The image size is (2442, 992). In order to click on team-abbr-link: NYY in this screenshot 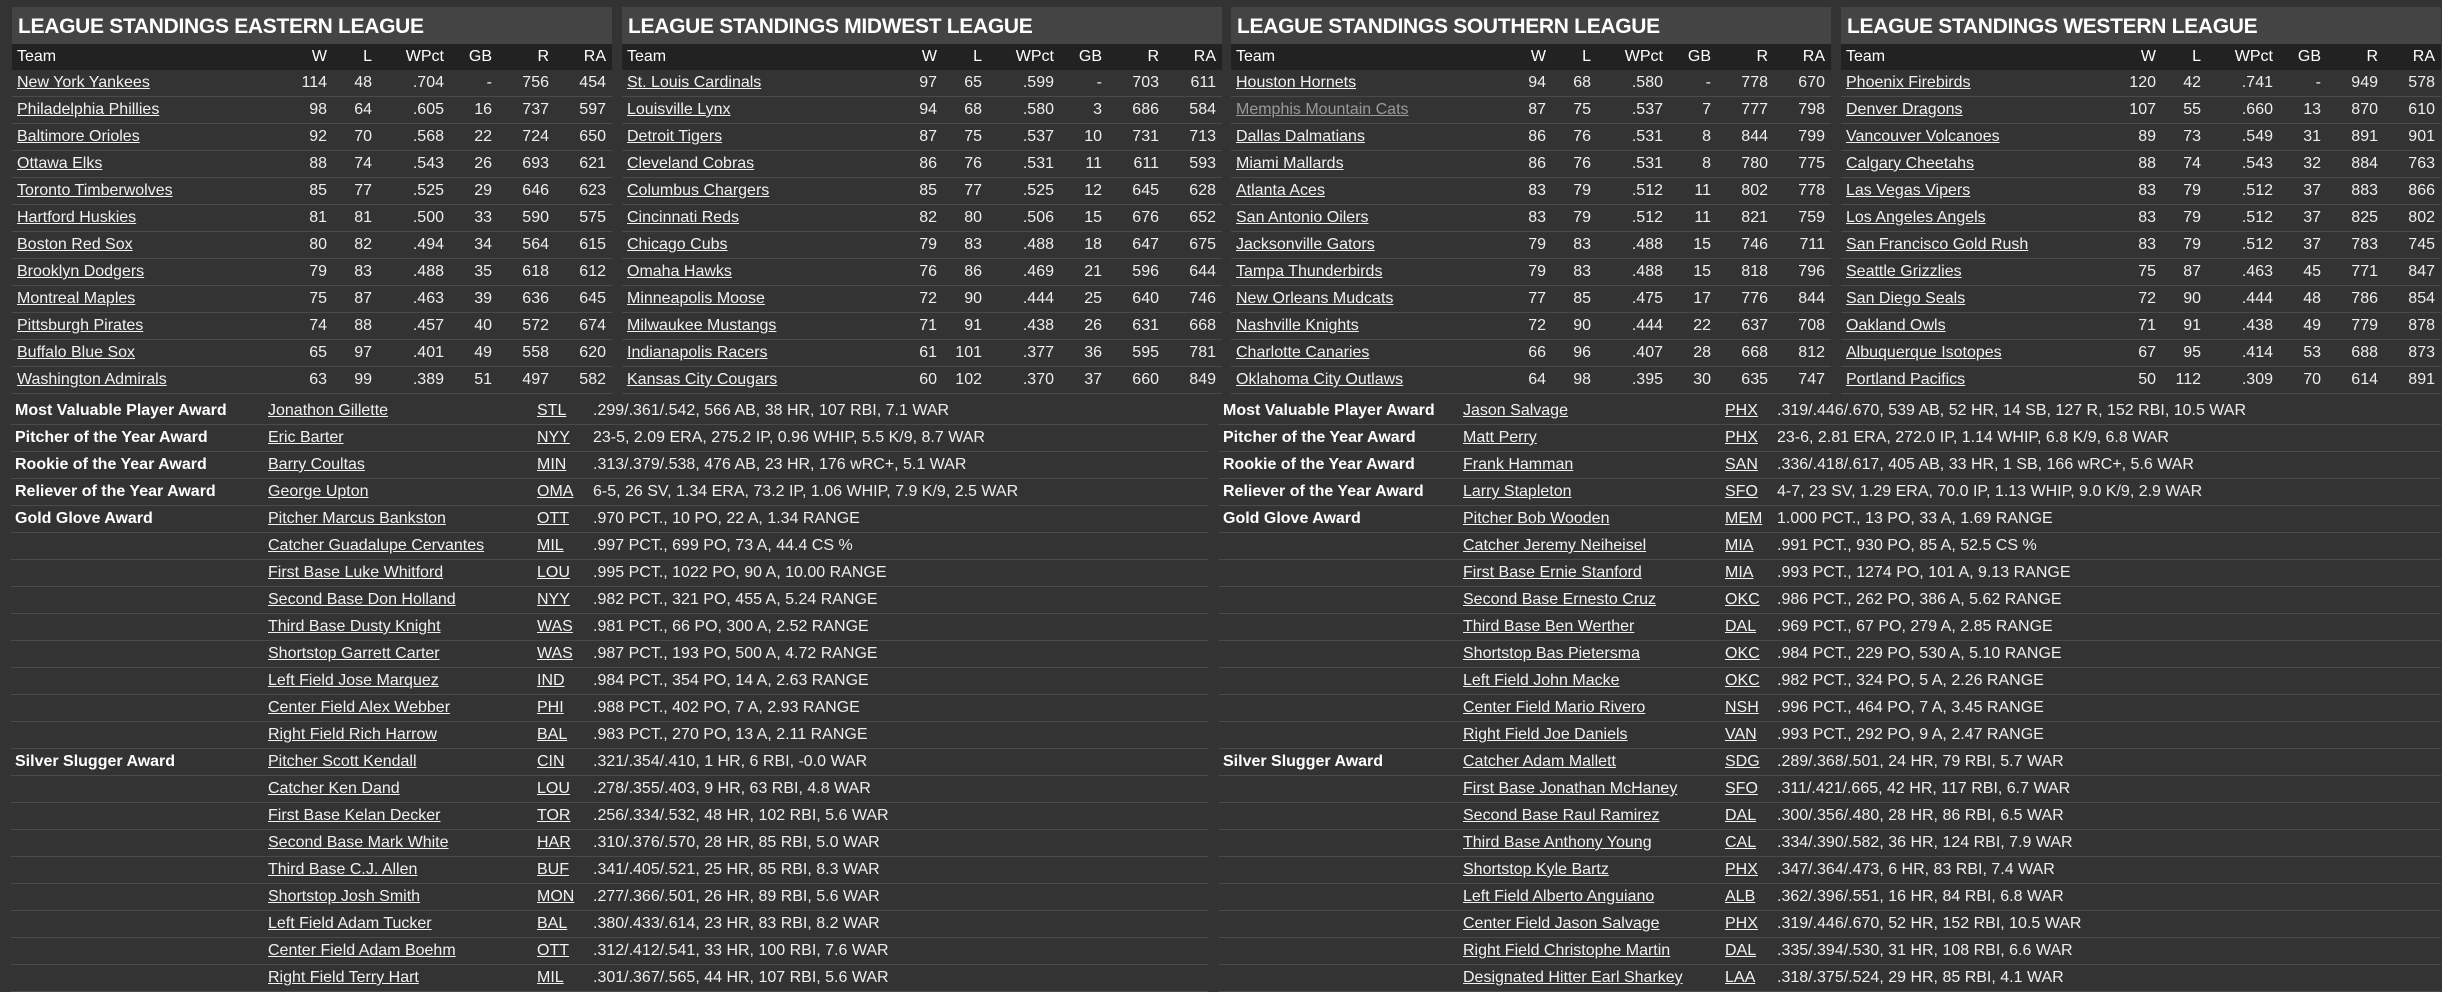, I will do `click(553, 437)`.